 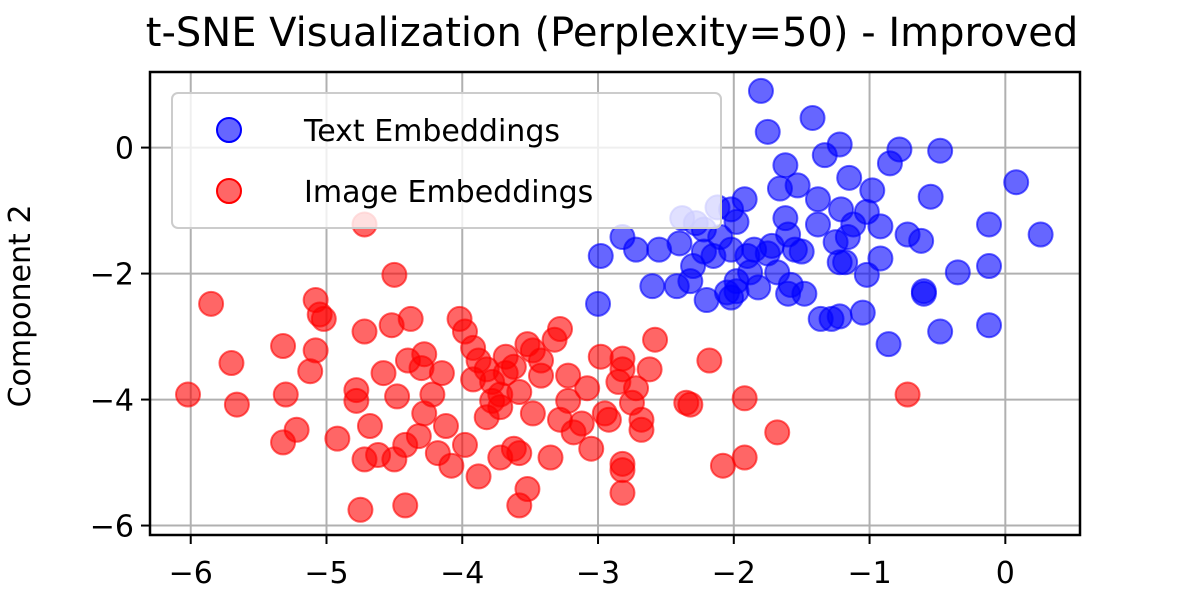 What do you see at coordinates (598, 573) in the screenshot?
I see `x-tick-label: −3` at bounding box center [598, 573].